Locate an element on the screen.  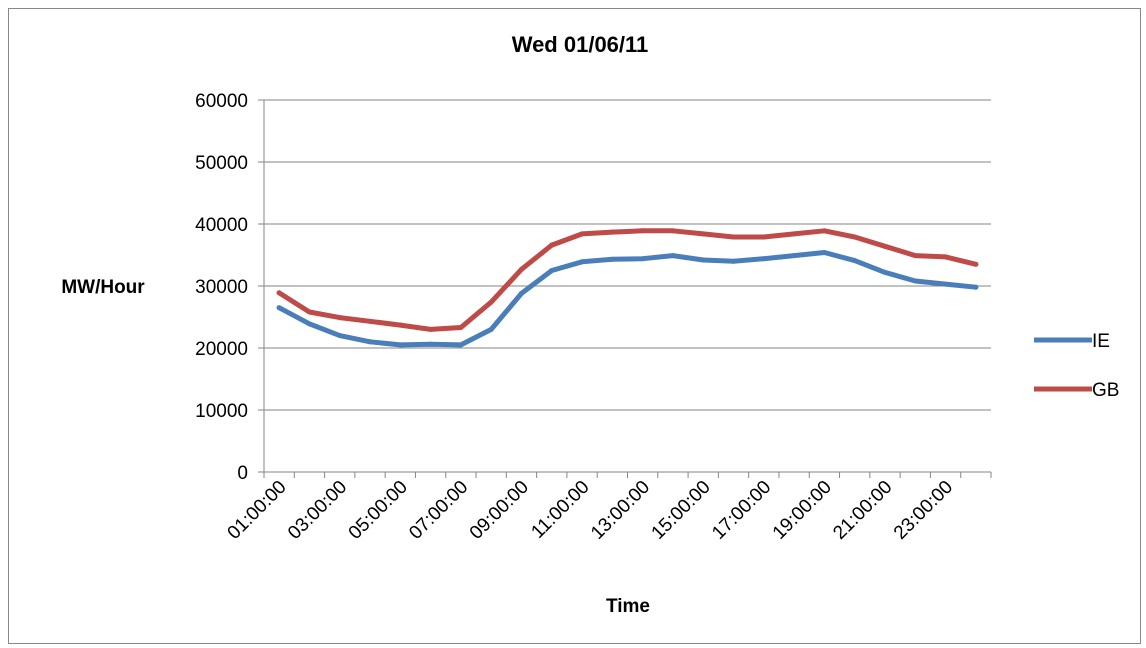
legend-label-gb: GB is located at coordinates (1105, 390).